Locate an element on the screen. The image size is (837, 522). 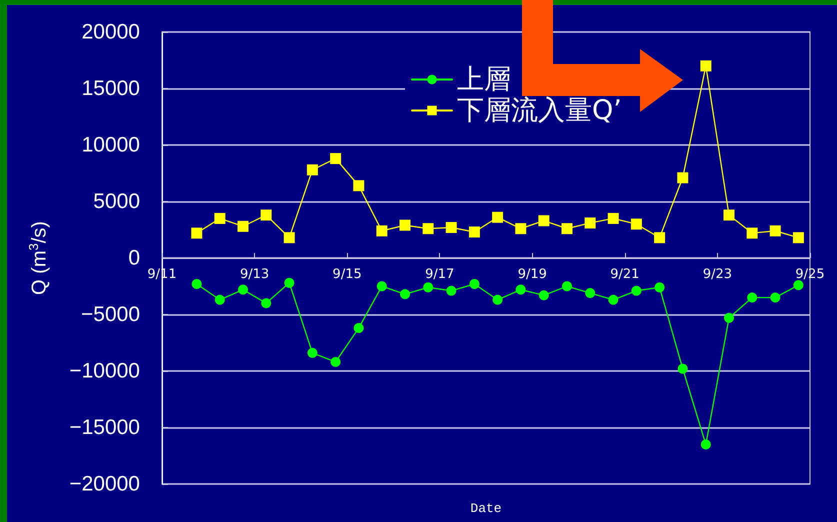
legend-label: 上層 is located at coordinates (484, 79).